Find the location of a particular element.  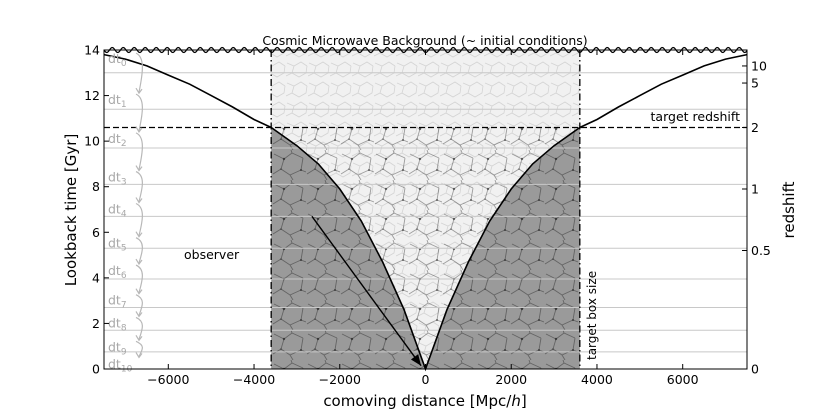

x-tick-label: −2000 is located at coordinates (340, 379).